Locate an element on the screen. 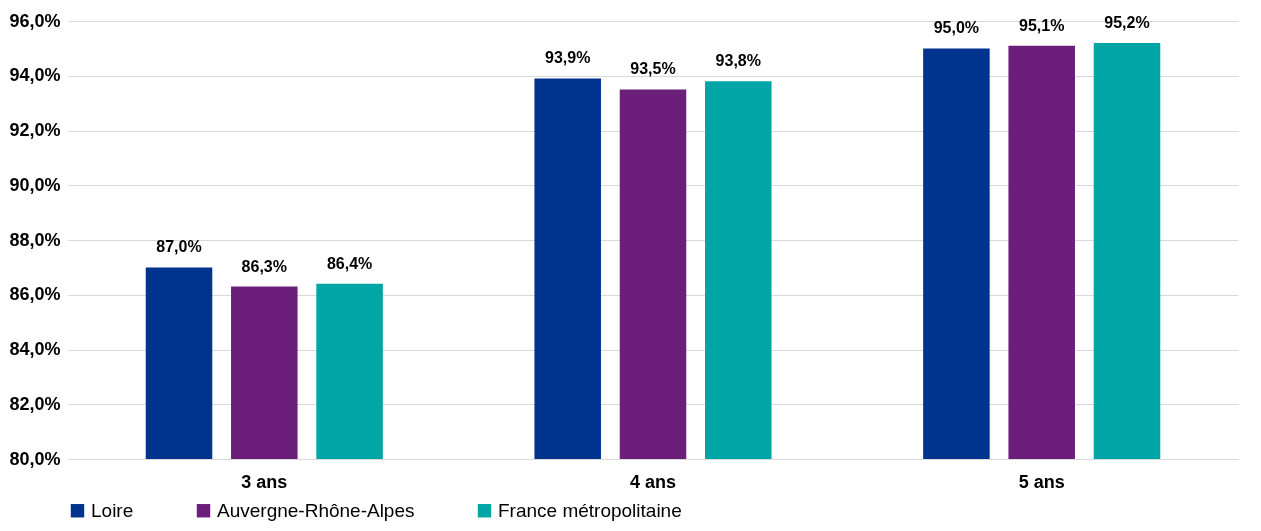 The height and width of the screenshot is (531, 1261). y-tick-label: 86,0% is located at coordinates (35, 294).